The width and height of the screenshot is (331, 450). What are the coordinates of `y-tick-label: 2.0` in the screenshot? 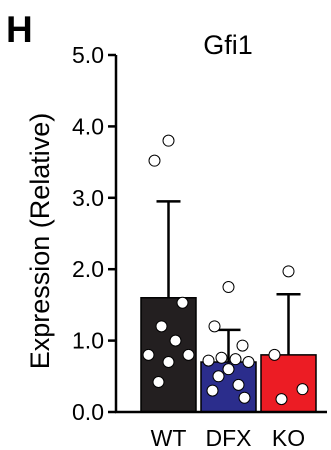 It's located at (88, 269).